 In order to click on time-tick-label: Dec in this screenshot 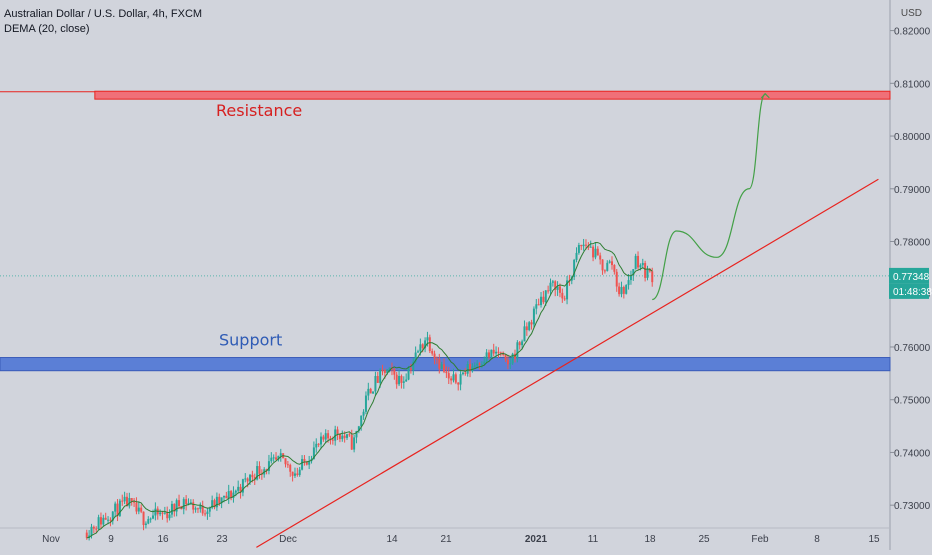, I will do `click(288, 539)`.